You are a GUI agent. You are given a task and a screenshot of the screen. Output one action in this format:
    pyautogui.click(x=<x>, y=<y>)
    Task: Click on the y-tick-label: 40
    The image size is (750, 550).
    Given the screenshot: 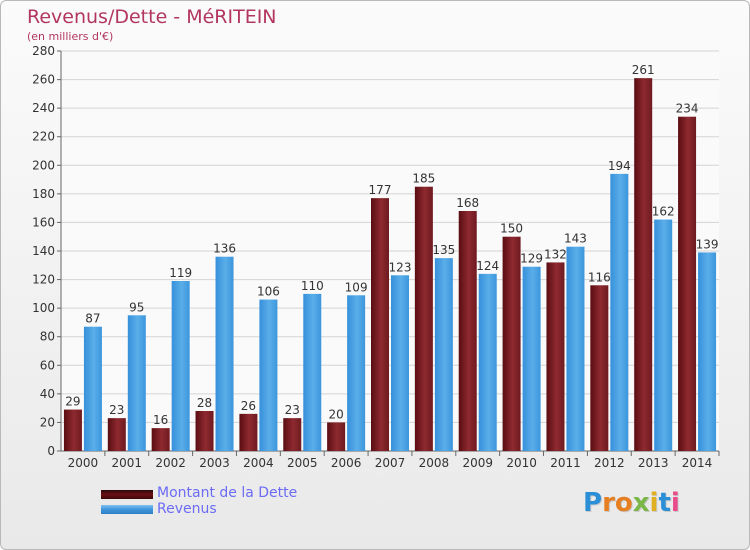 What is the action you would take?
    pyautogui.click(x=47, y=394)
    